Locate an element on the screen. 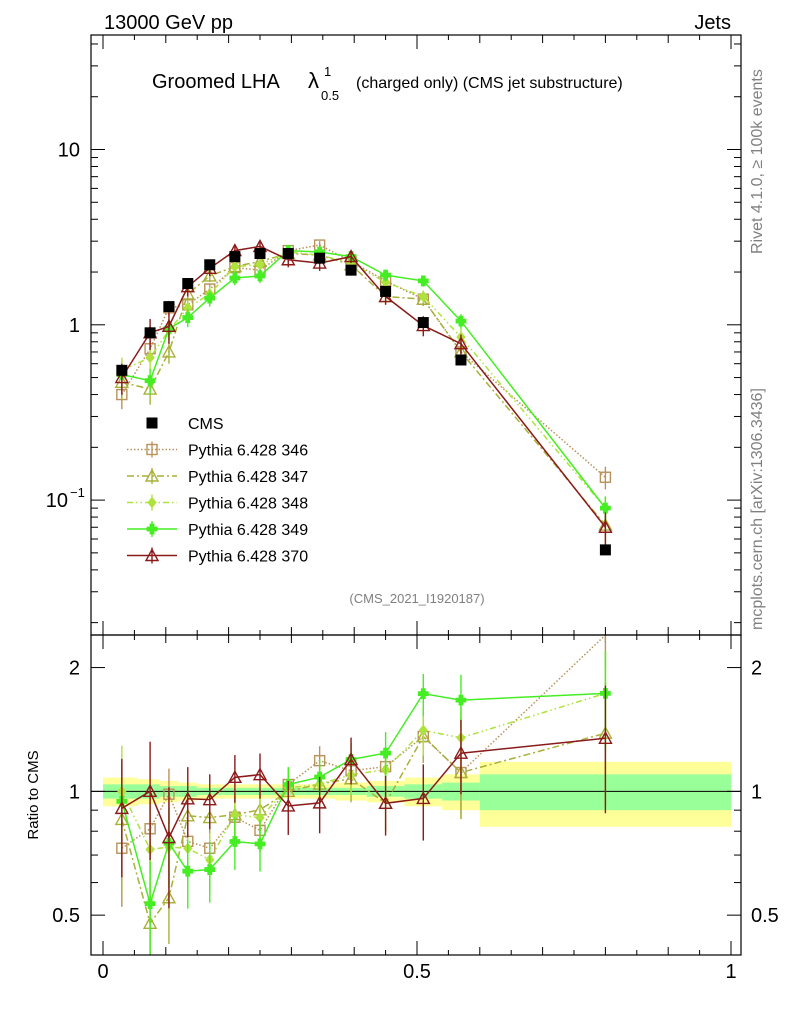 The width and height of the screenshot is (786, 1024). legend-label: Pythia 6.428 349 is located at coordinates (248, 530).